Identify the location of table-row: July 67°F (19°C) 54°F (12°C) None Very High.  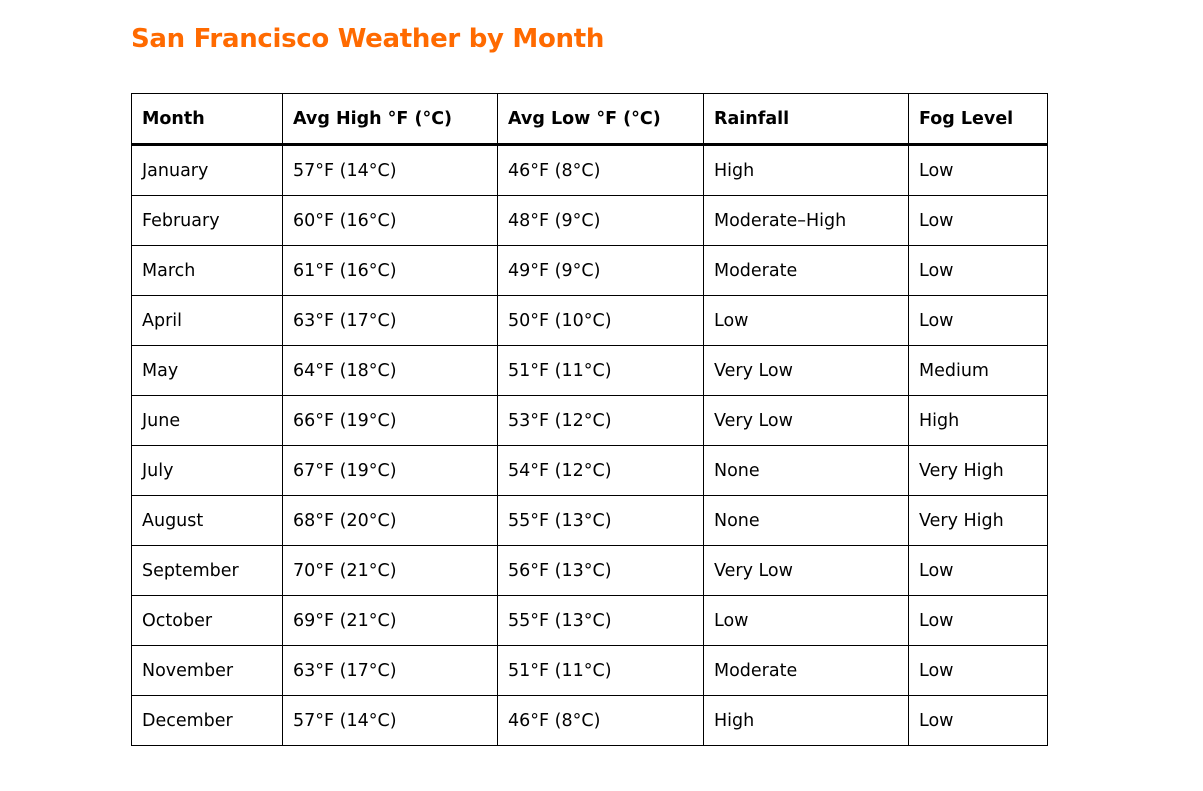
(589, 470).